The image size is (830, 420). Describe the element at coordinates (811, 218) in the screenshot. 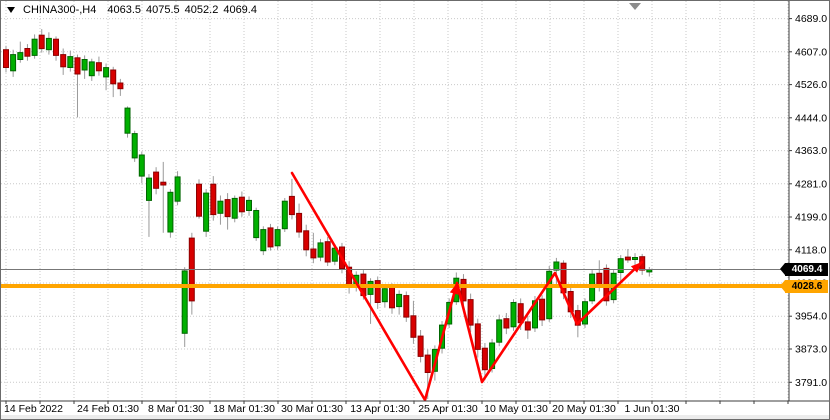

I see `price-tick-label: 4199.0` at that location.